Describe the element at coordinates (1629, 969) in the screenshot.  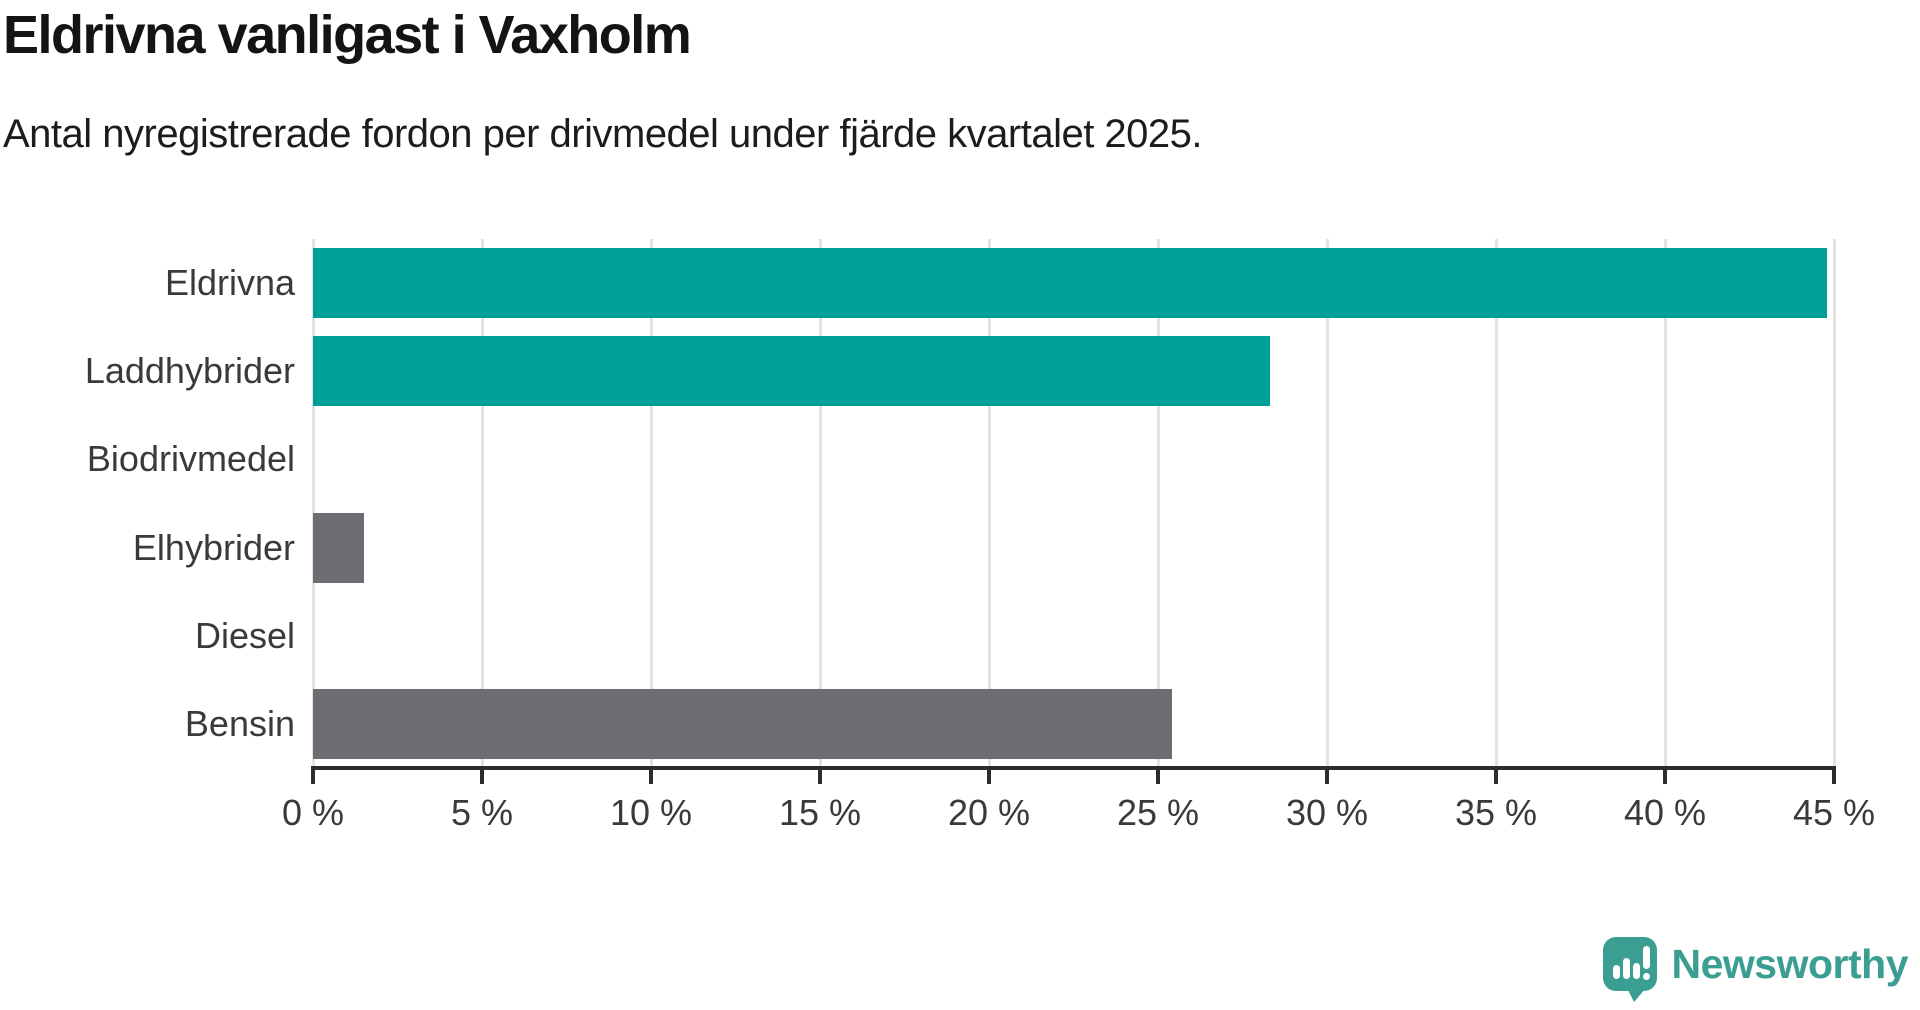
I see `newsworthy-logo-icon` at that location.